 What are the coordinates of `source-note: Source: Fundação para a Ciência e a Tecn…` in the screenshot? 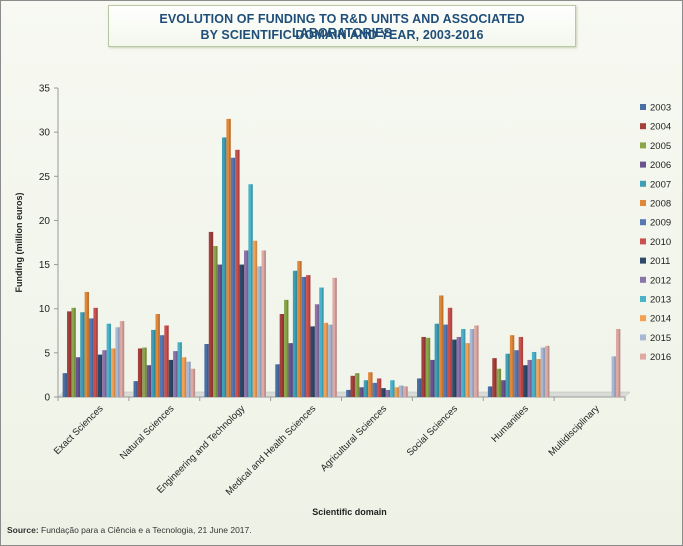 It's located at (129, 530).